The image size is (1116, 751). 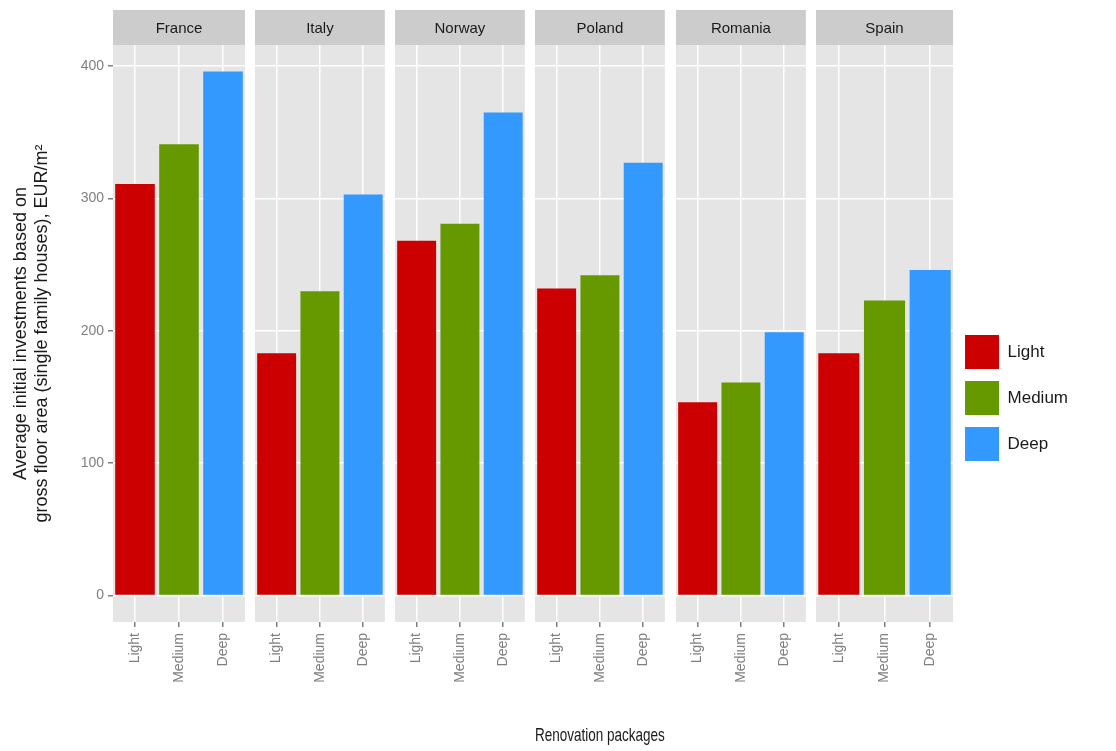 I want to click on y-tick-label: 100, so click(x=92, y=462).